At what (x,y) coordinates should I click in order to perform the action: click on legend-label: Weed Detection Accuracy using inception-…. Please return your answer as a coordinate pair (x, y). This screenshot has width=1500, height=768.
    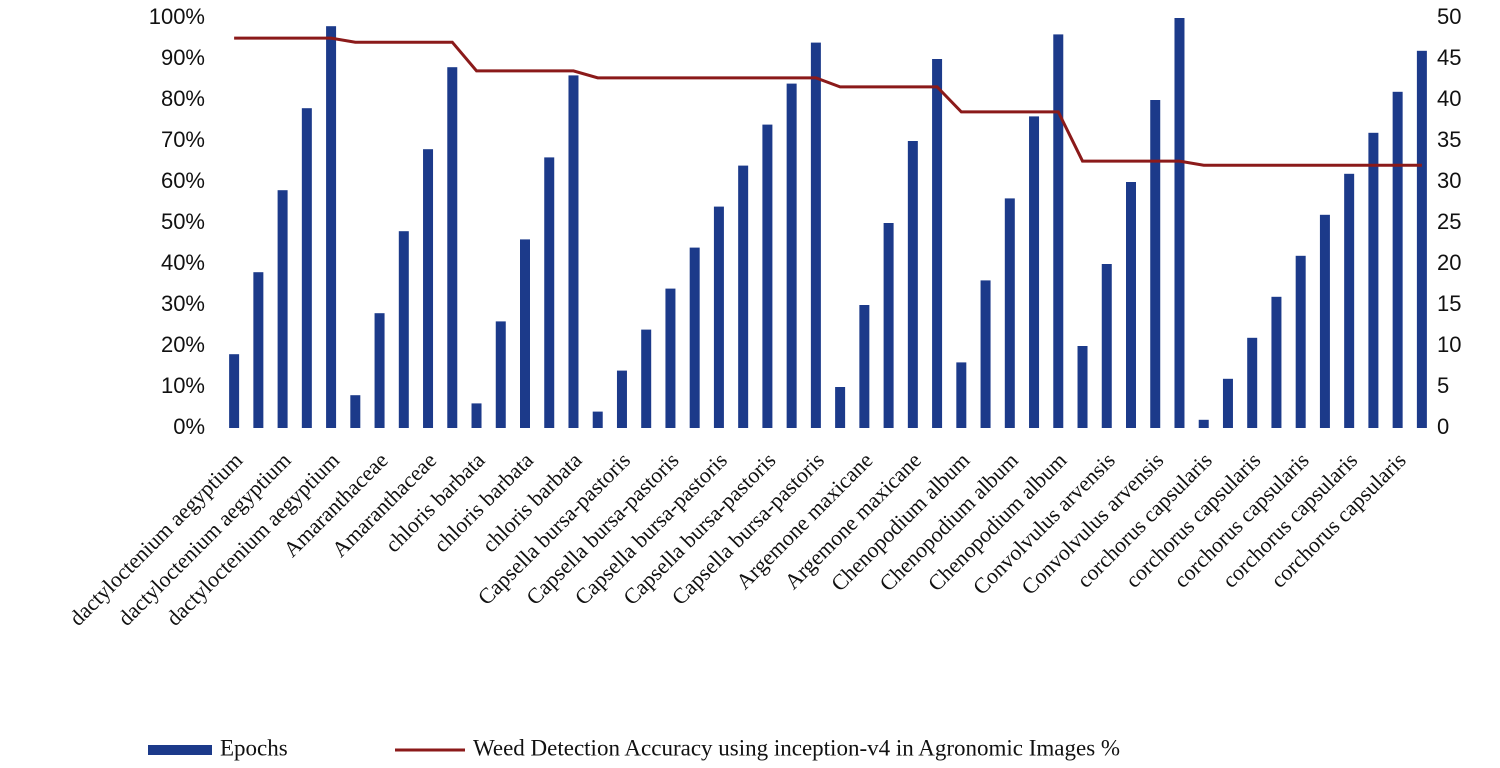
    Looking at the image, I should click on (796, 747).